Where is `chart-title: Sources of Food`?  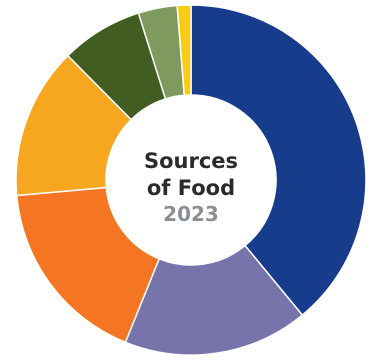
chart-title: Sources of Food is located at coordinates (191, 174).